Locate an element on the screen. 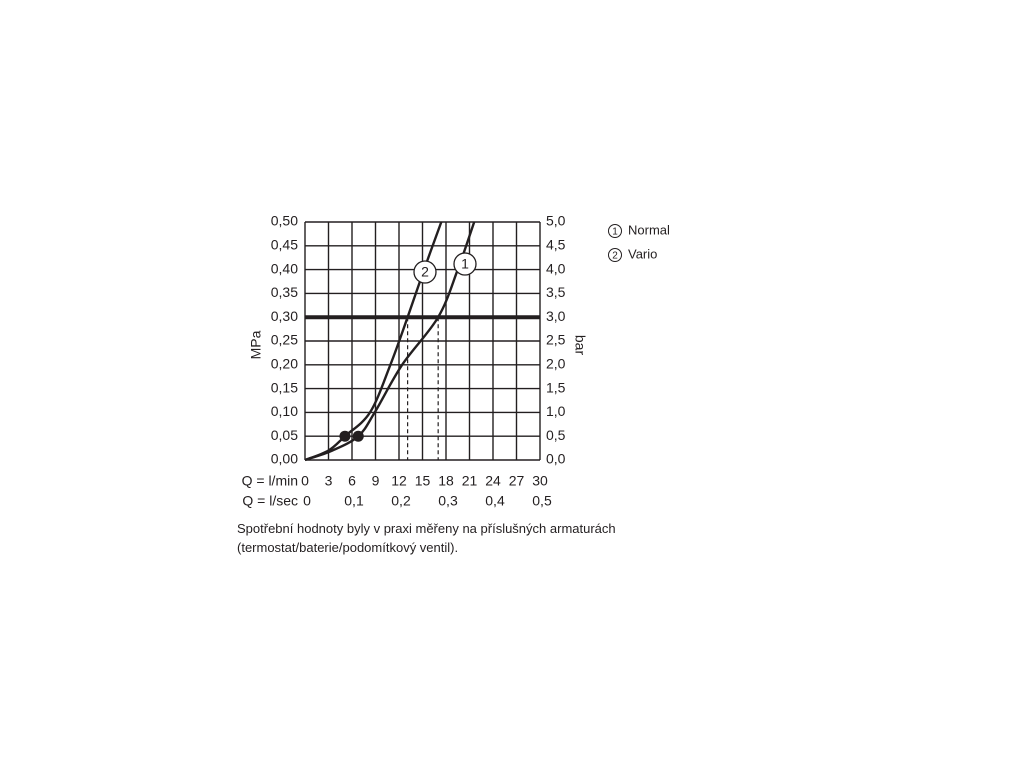 The height and width of the screenshot is (768, 1024). y-tick-label: 0,35 is located at coordinates (284, 292).